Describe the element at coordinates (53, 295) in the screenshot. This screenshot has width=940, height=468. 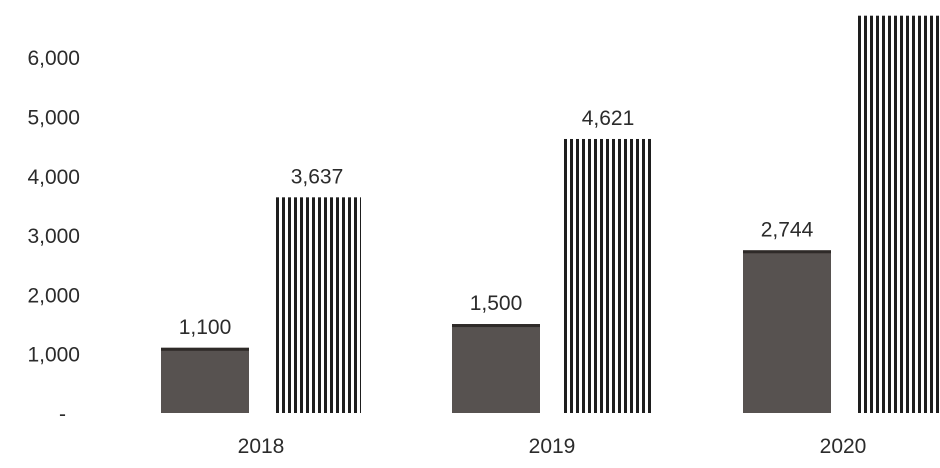
I see `y-tick-label: 2,000` at that location.